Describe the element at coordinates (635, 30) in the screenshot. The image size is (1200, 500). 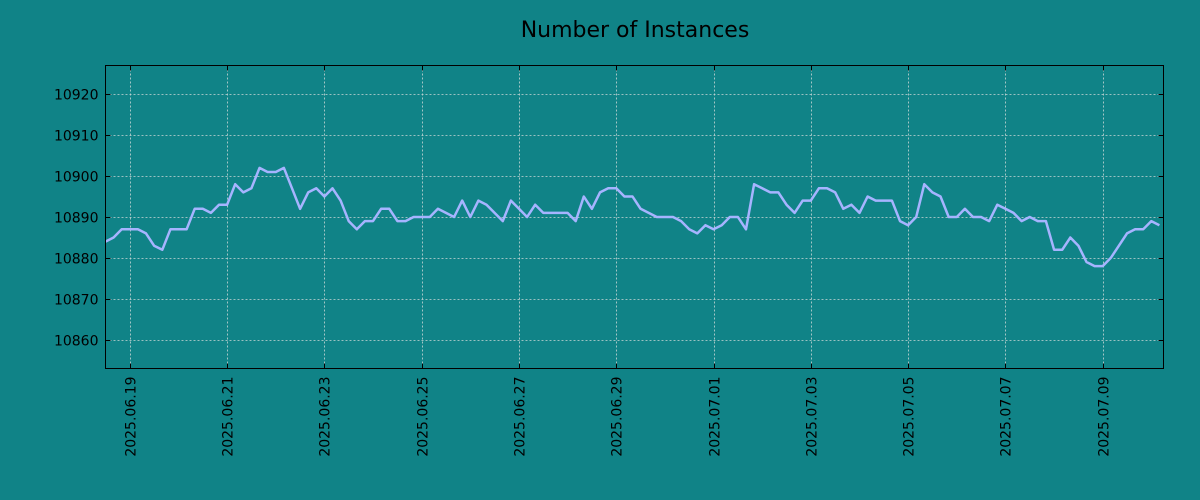
I see `chart-title: Number of Instances` at that location.